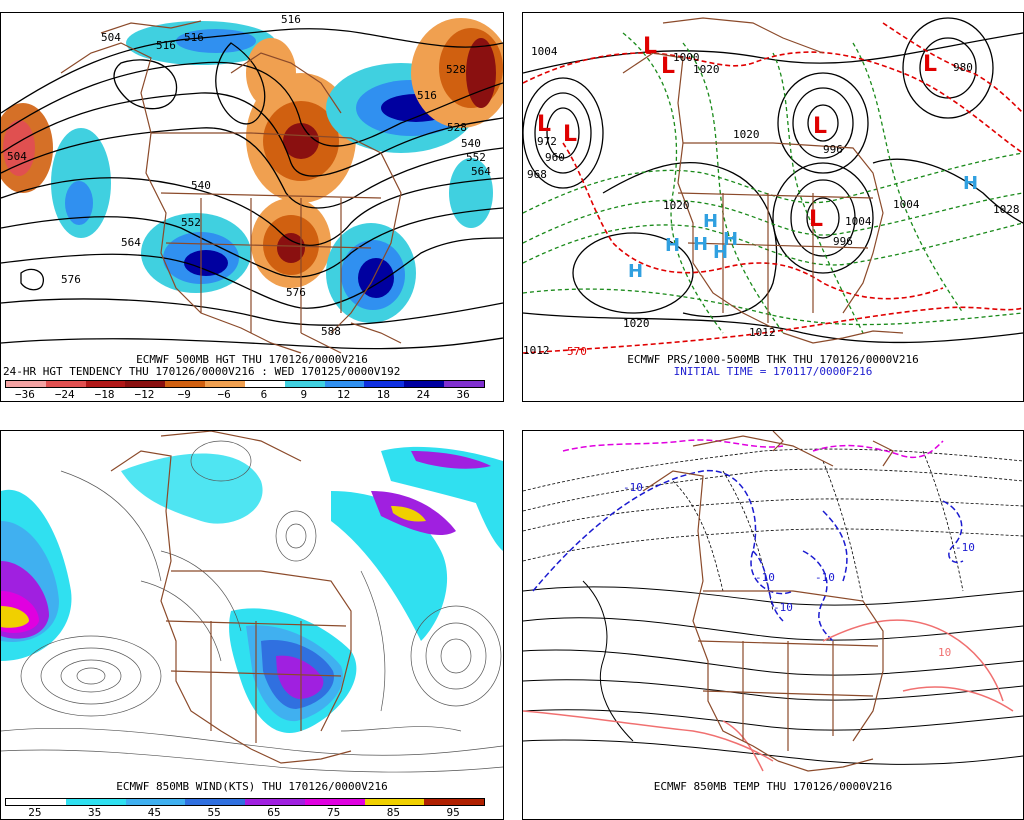 Image resolution: width=1024 pixels, height=820 pixels. Describe the element at coordinates (1006, 209) in the screenshot. I see `isobar-label: 1028` at that location.